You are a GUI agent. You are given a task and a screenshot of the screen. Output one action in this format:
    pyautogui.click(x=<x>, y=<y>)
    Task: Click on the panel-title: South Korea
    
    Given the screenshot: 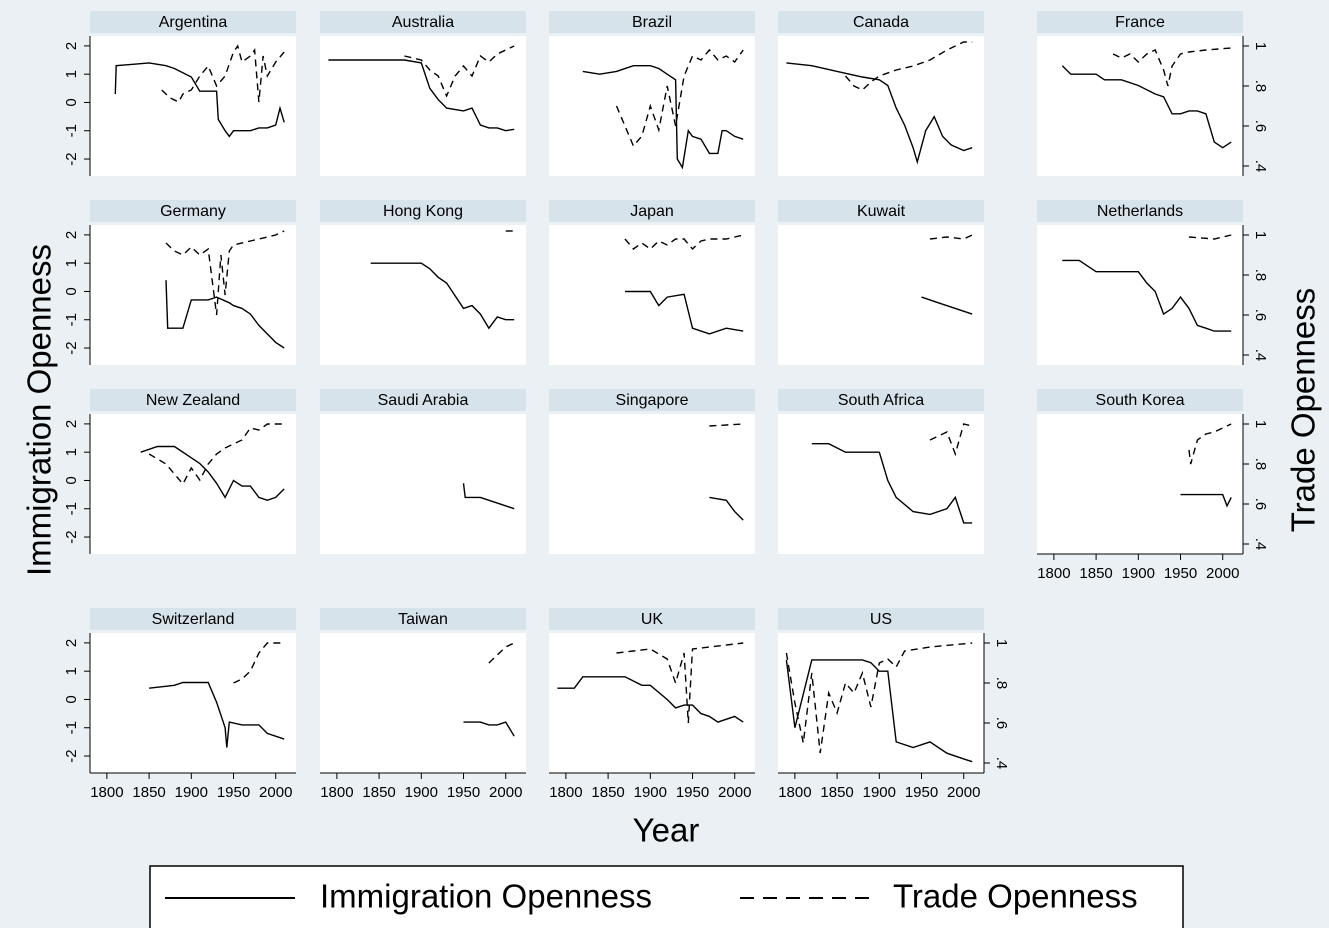 What is the action you would take?
    pyautogui.click(x=1140, y=400)
    